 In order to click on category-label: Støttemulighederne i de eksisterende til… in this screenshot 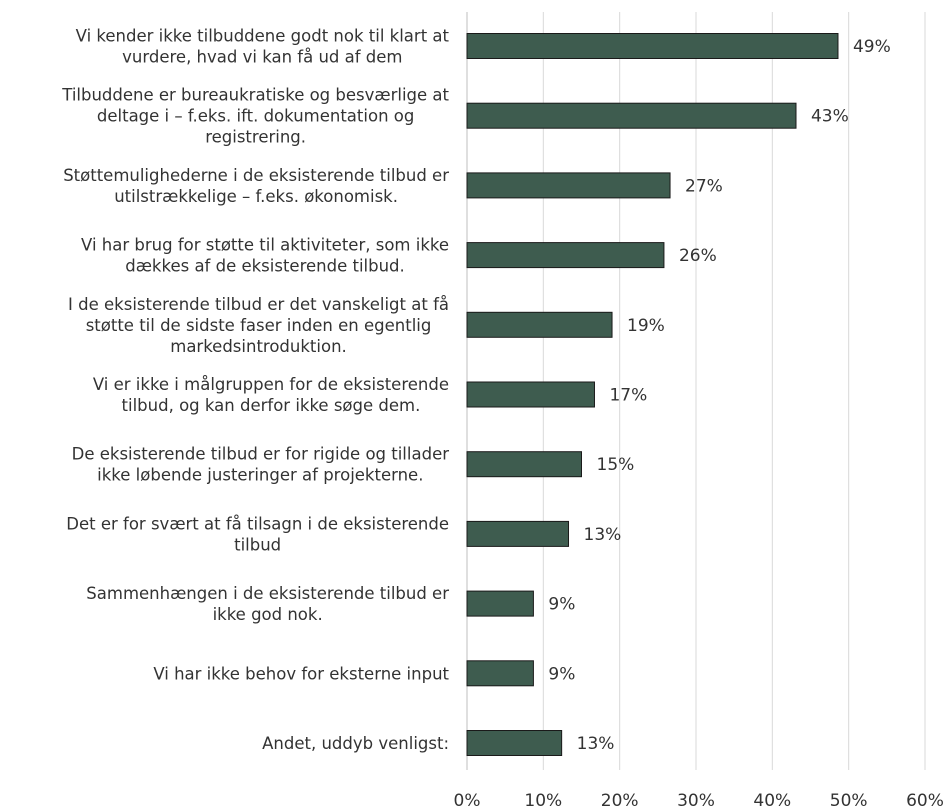, I will do `click(256, 175)`.